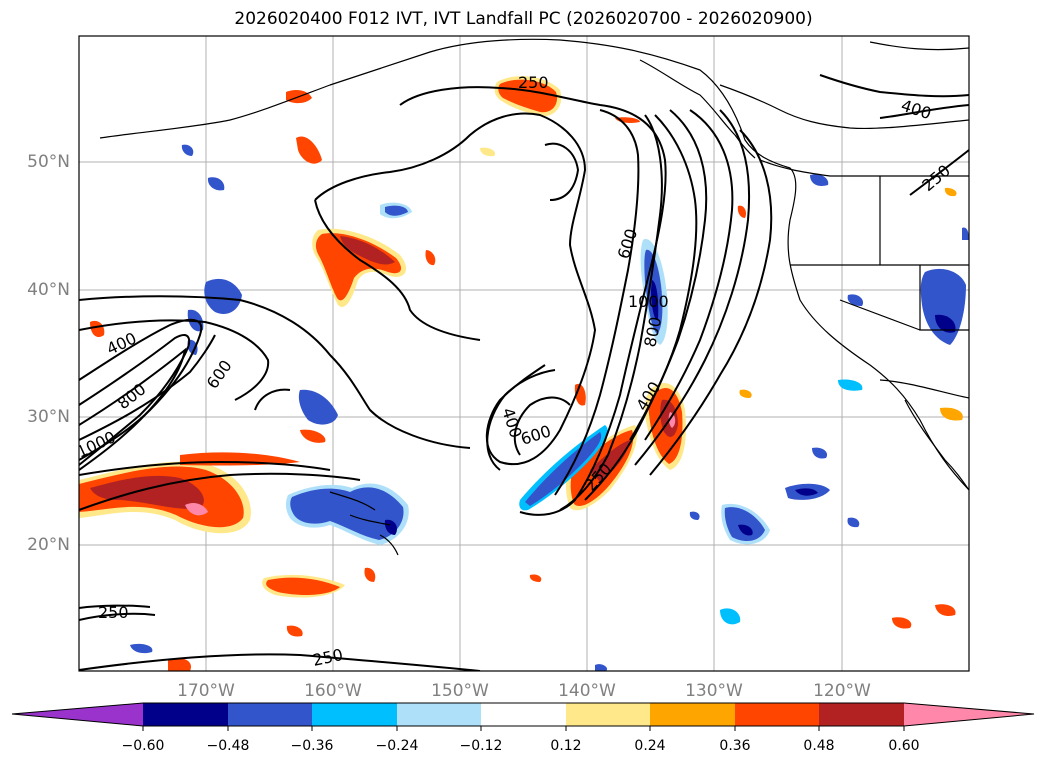 Image resolution: width=1047 pixels, height=765 pixels. I want to click on lon-label: 160°W, so click(333, 691).